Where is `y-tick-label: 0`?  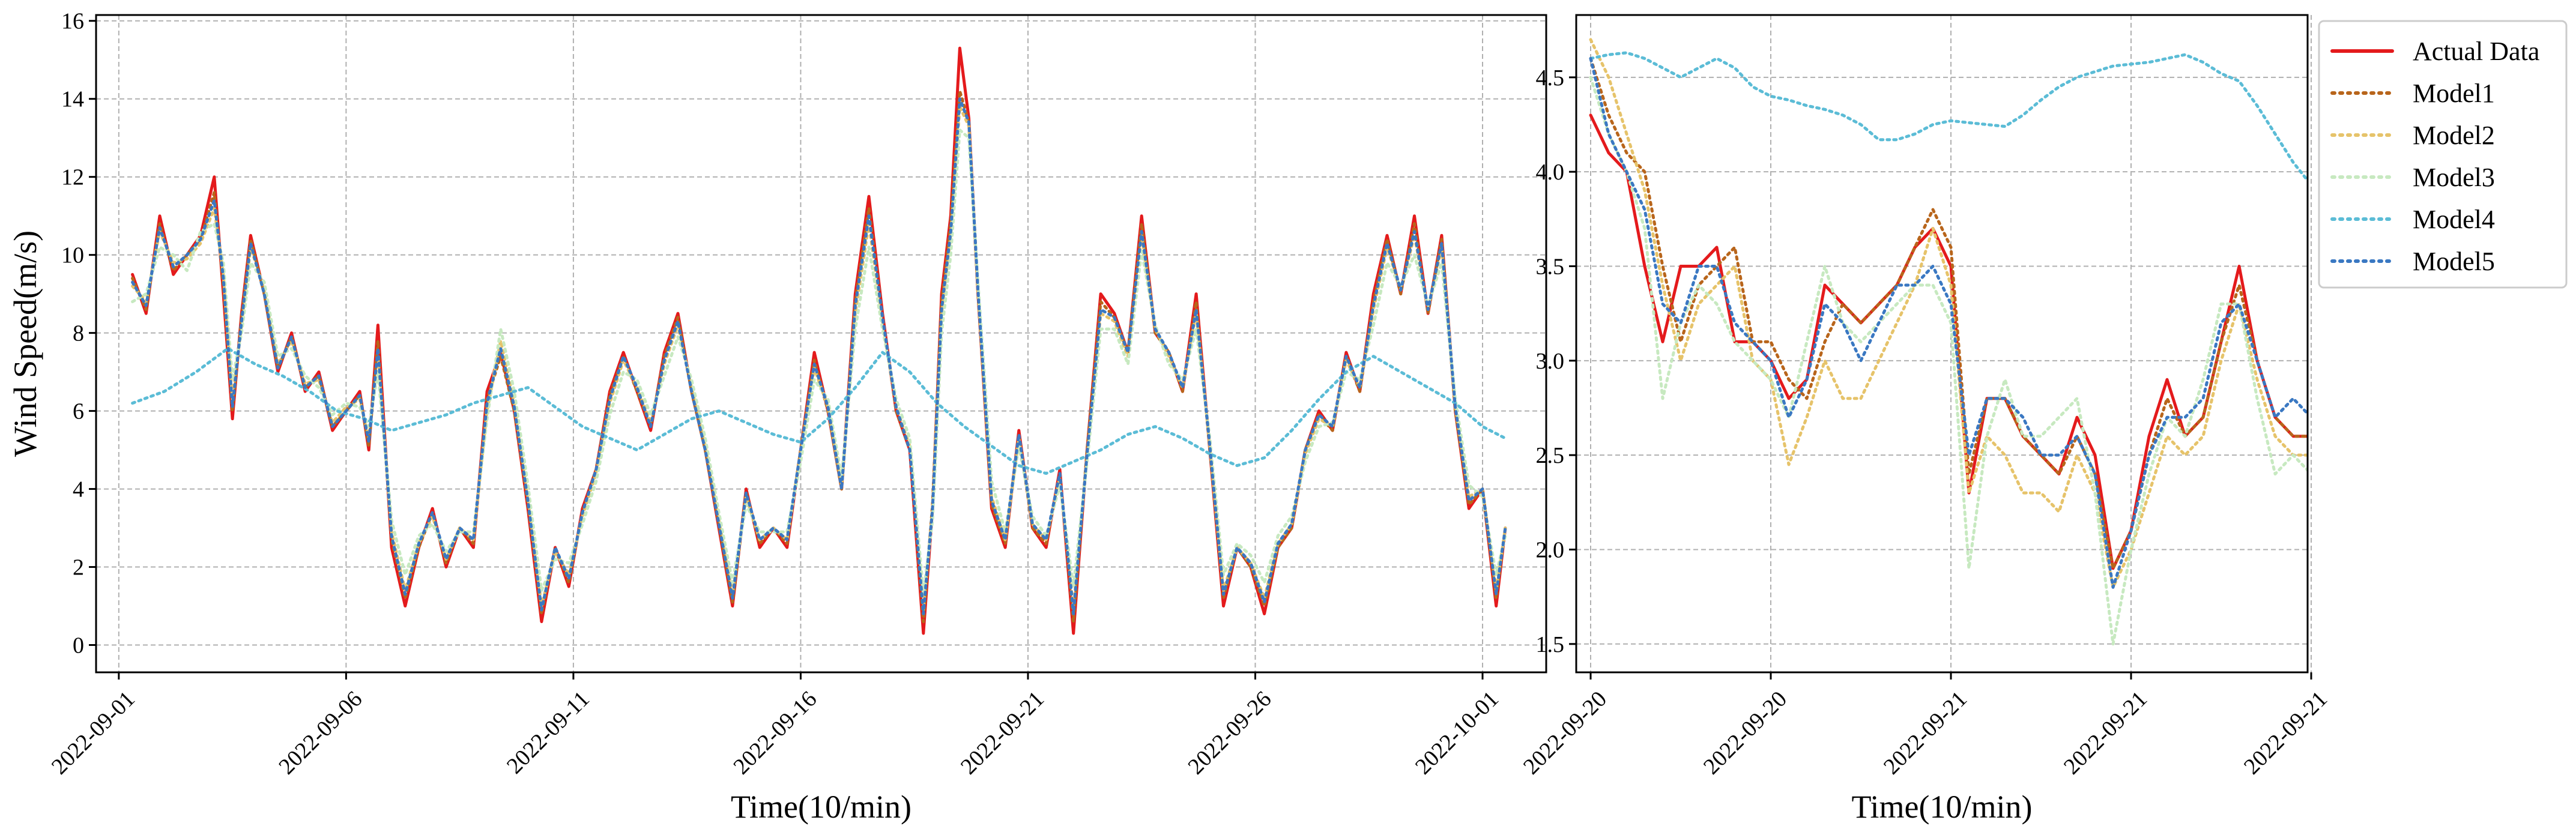 y-tick-label: 0 is located at coordinates (78, 646).